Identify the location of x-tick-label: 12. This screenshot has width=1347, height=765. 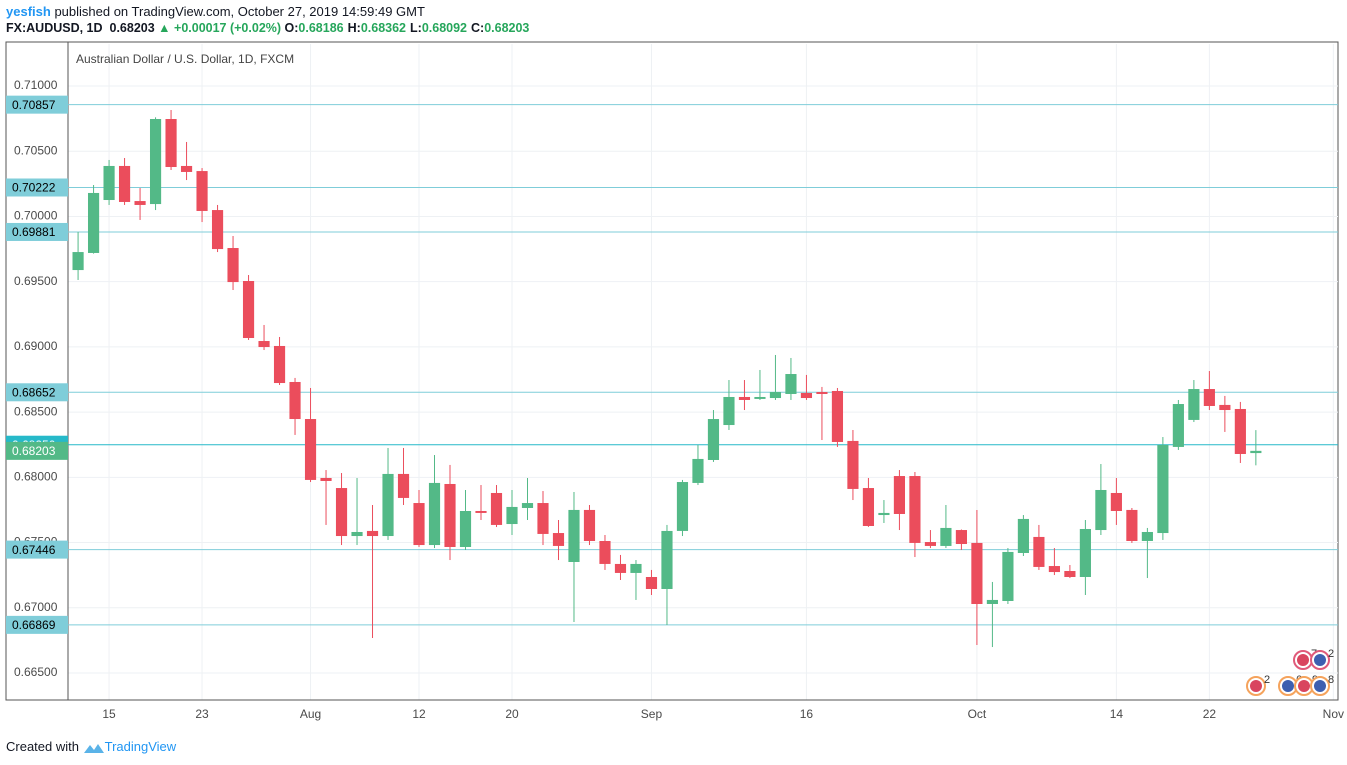
(419, 714).